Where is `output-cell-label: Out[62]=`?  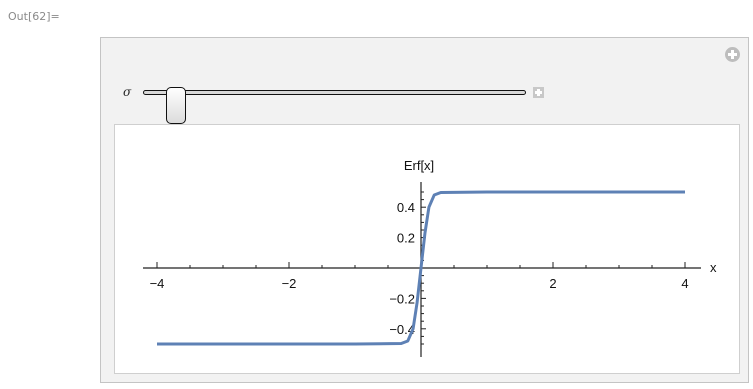 output-cell-label: Out[62]= is located at coordinates (34, 16).